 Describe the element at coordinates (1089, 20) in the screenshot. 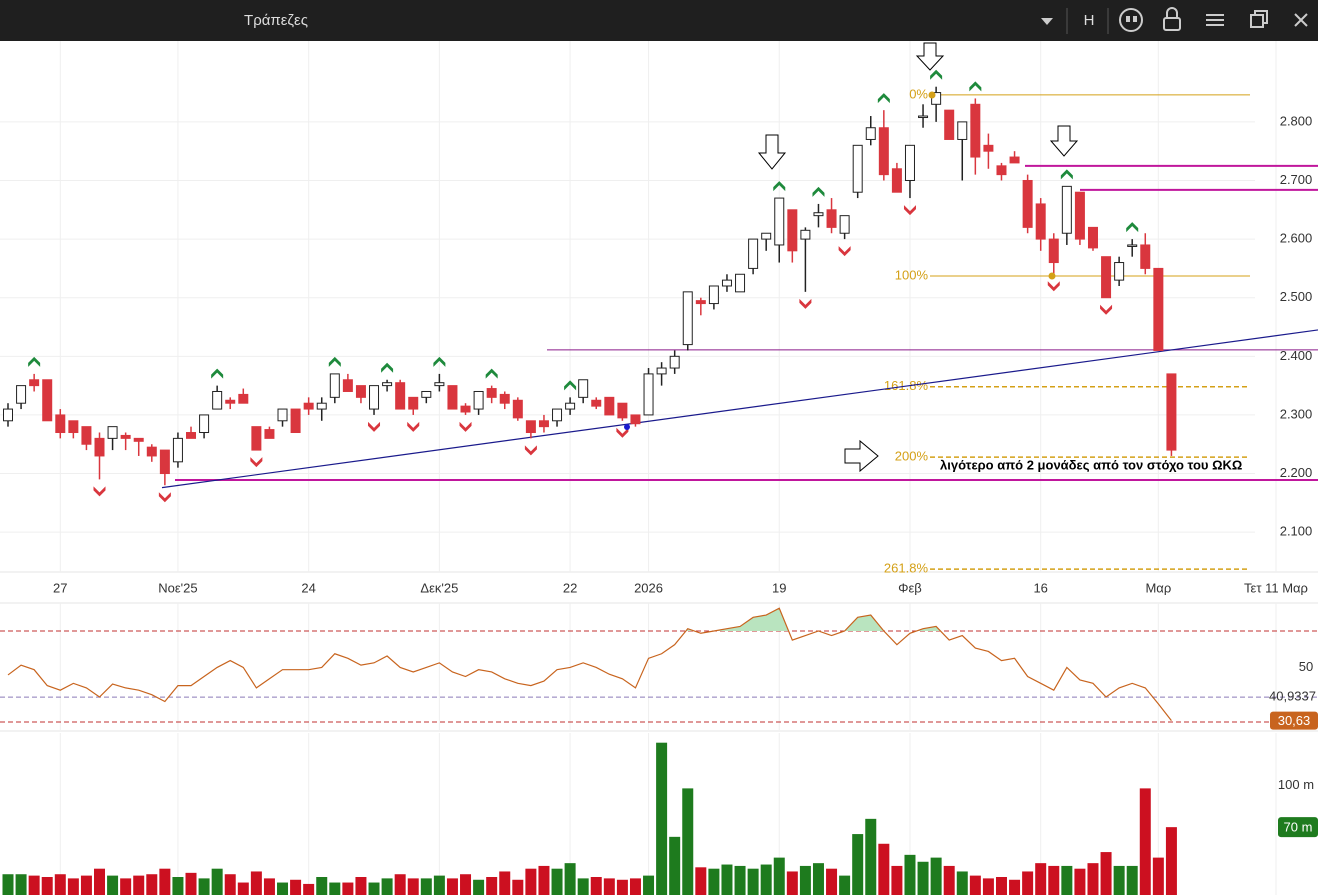

I see `h-button: H` at that location.